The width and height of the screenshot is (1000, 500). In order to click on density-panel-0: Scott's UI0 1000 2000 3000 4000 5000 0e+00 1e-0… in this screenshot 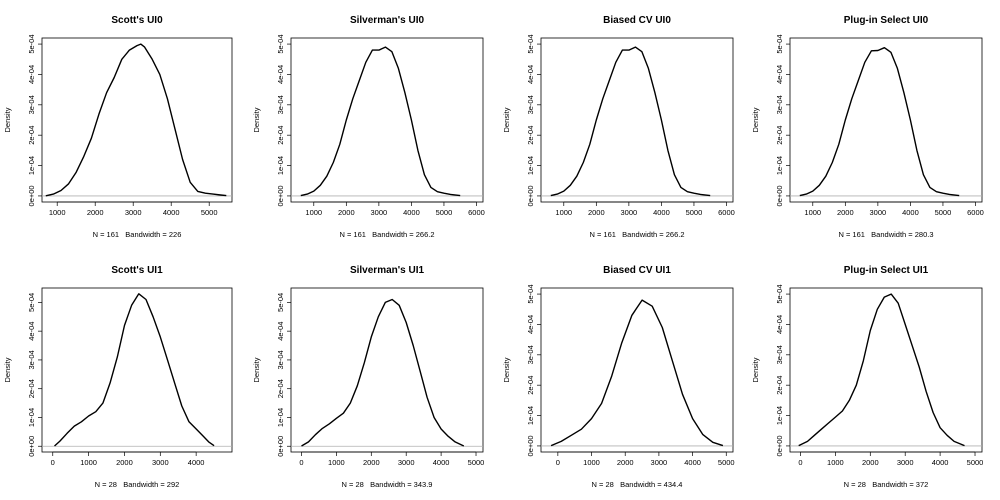, I will do `click(118, 127)`.